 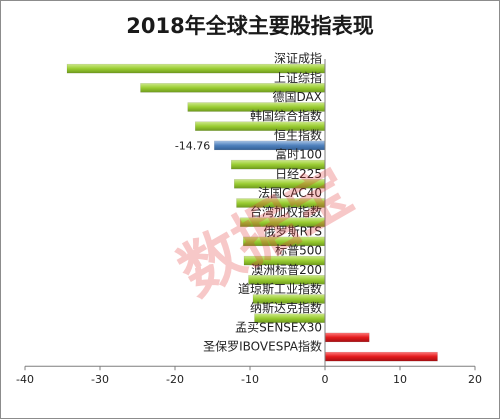 What do you see at coordinates (298, 77) in the screenshot?
I see `category-label-2: 上证综指` at bounding box center [298, 77].